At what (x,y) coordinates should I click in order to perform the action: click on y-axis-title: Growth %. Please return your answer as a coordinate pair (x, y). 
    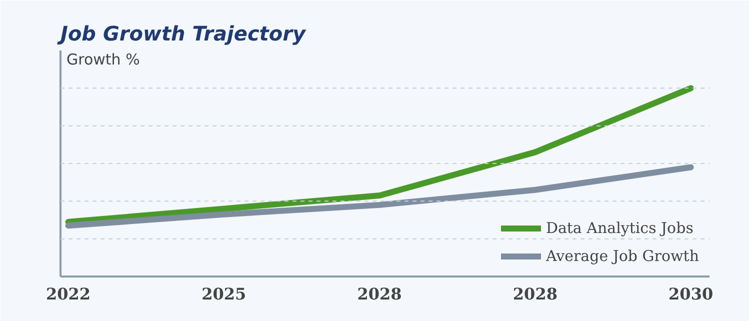
    Looking at the image, I should click on (103, 59).